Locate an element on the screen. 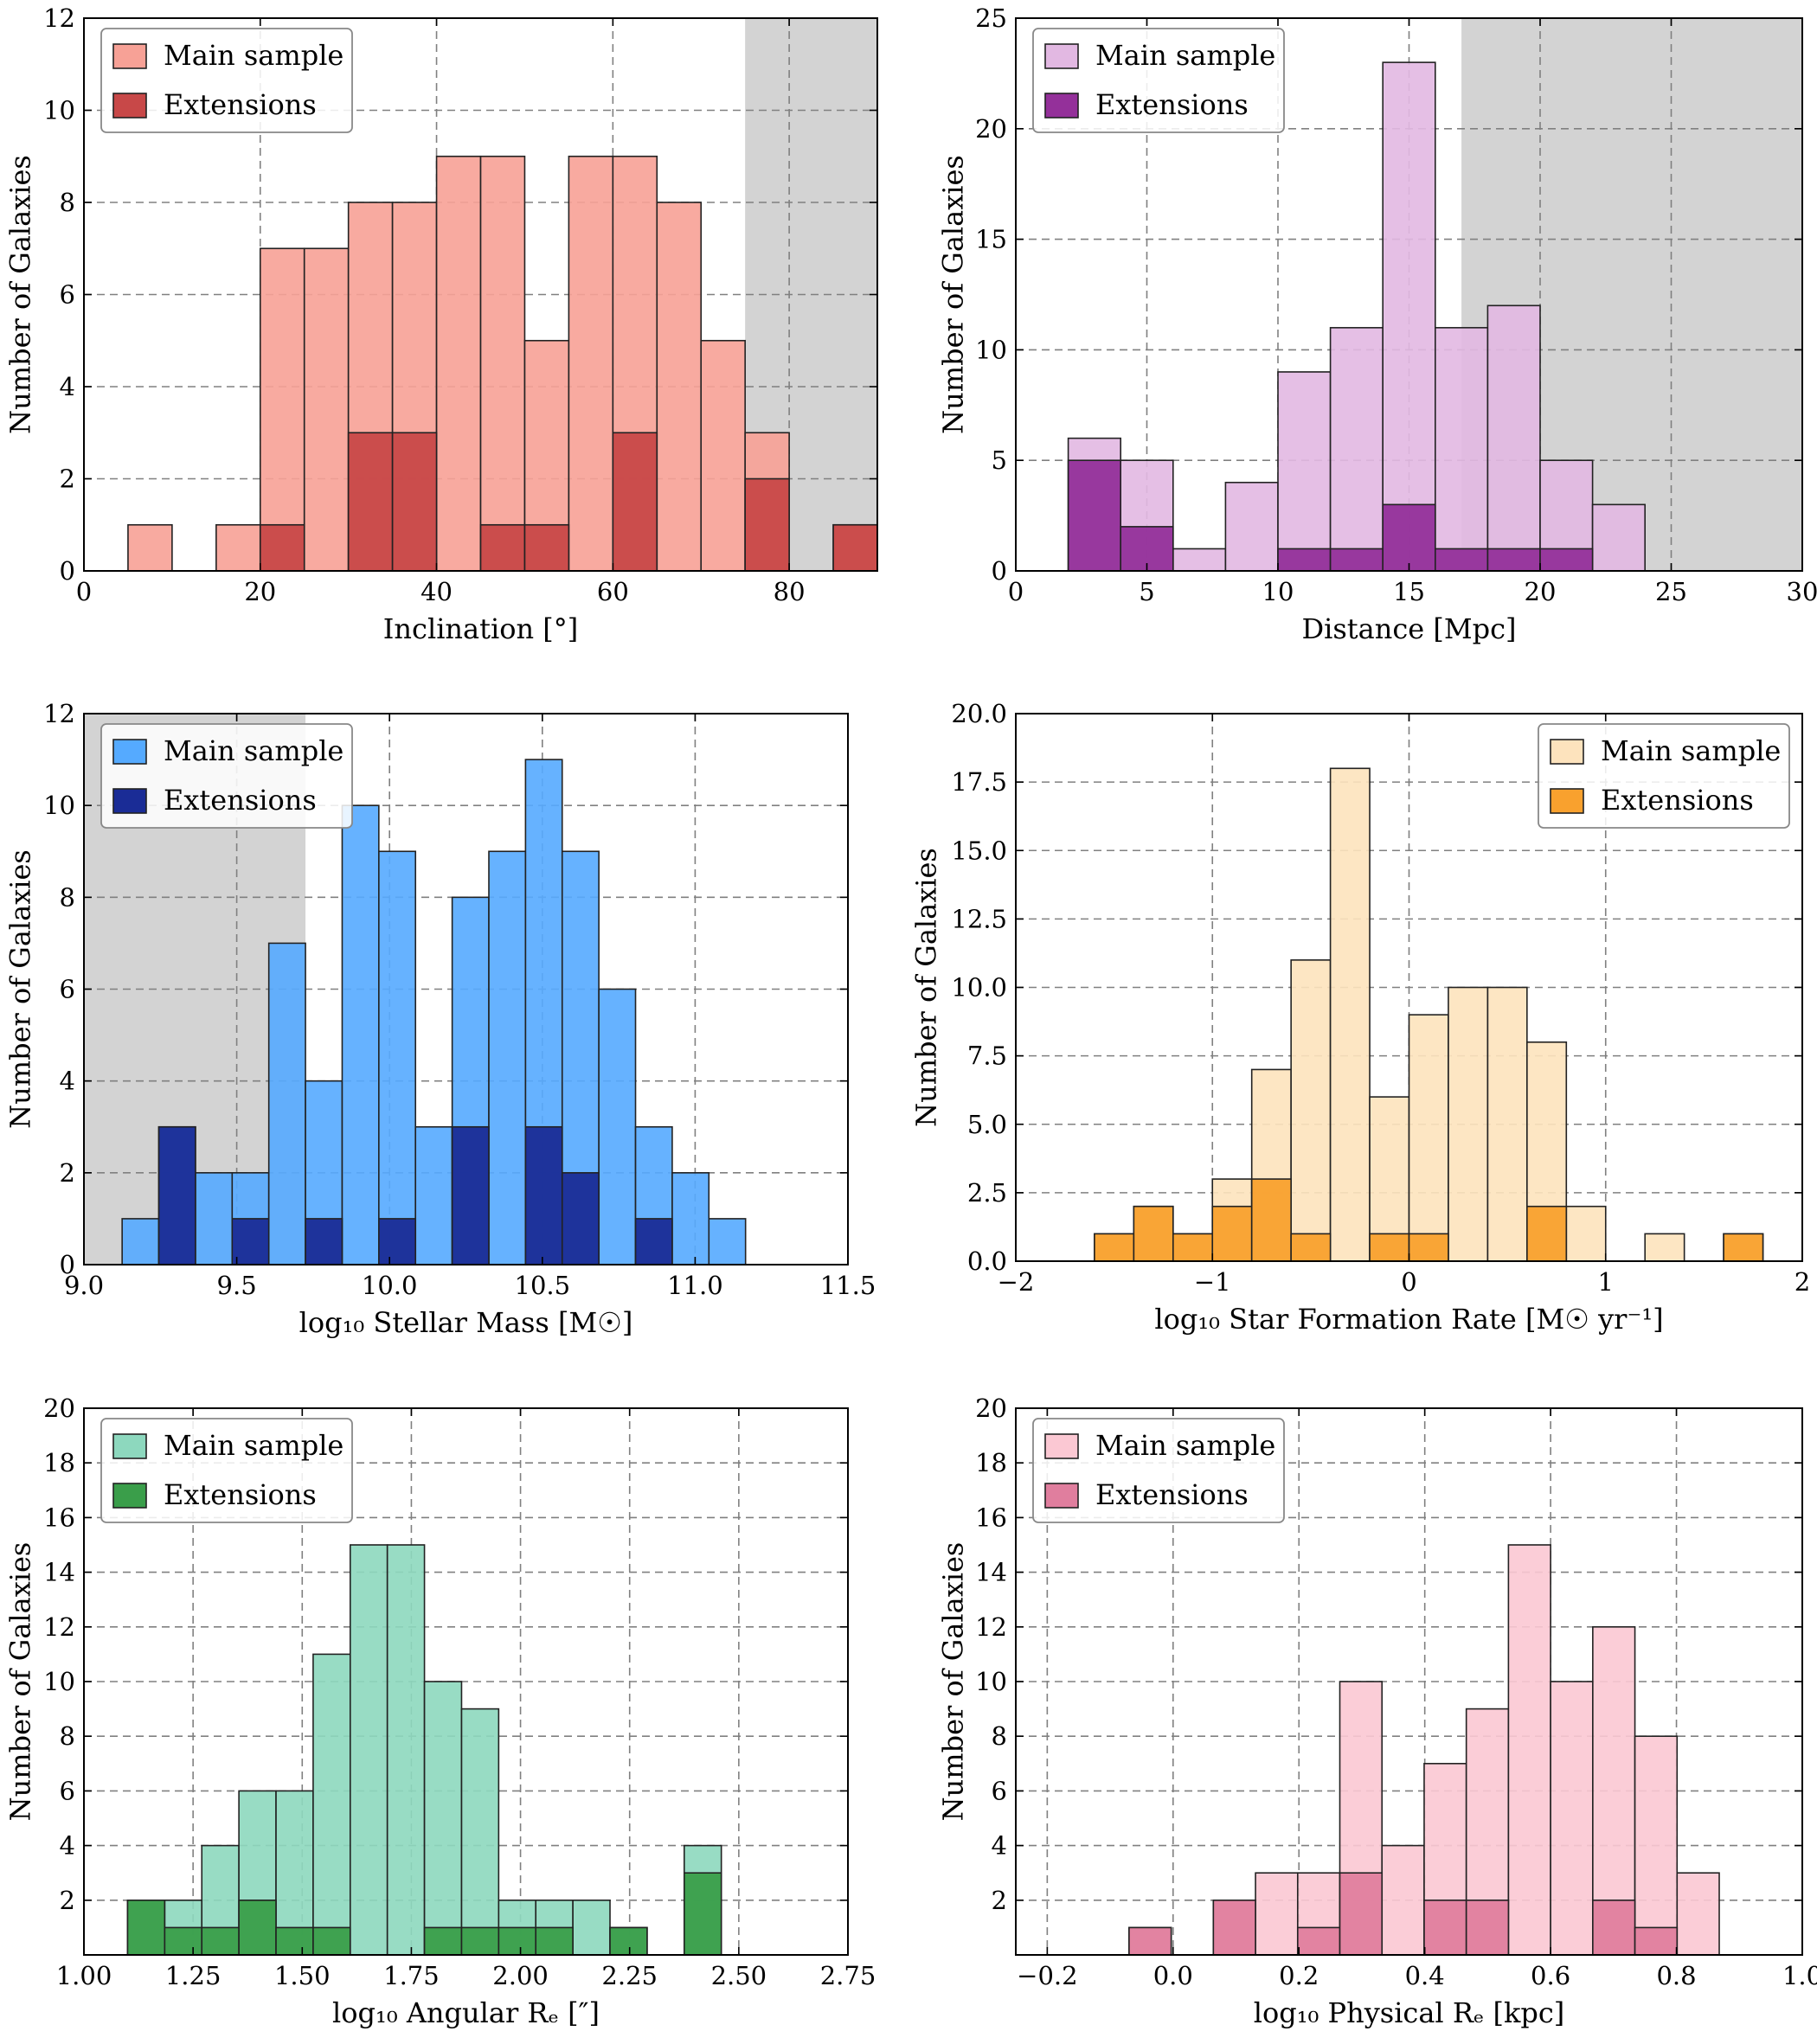  y-tick-label: 8 is located at coordinates (67, 1736).